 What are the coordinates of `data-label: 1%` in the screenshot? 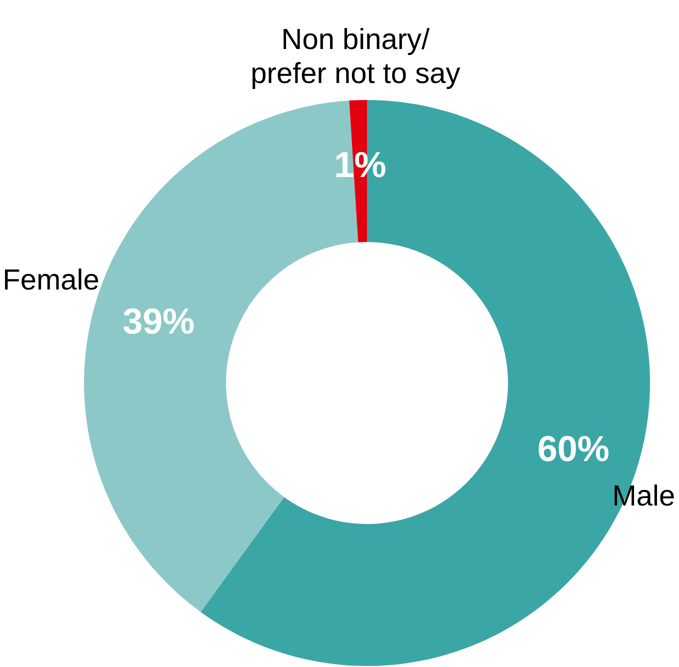 It's located at (360, 165).